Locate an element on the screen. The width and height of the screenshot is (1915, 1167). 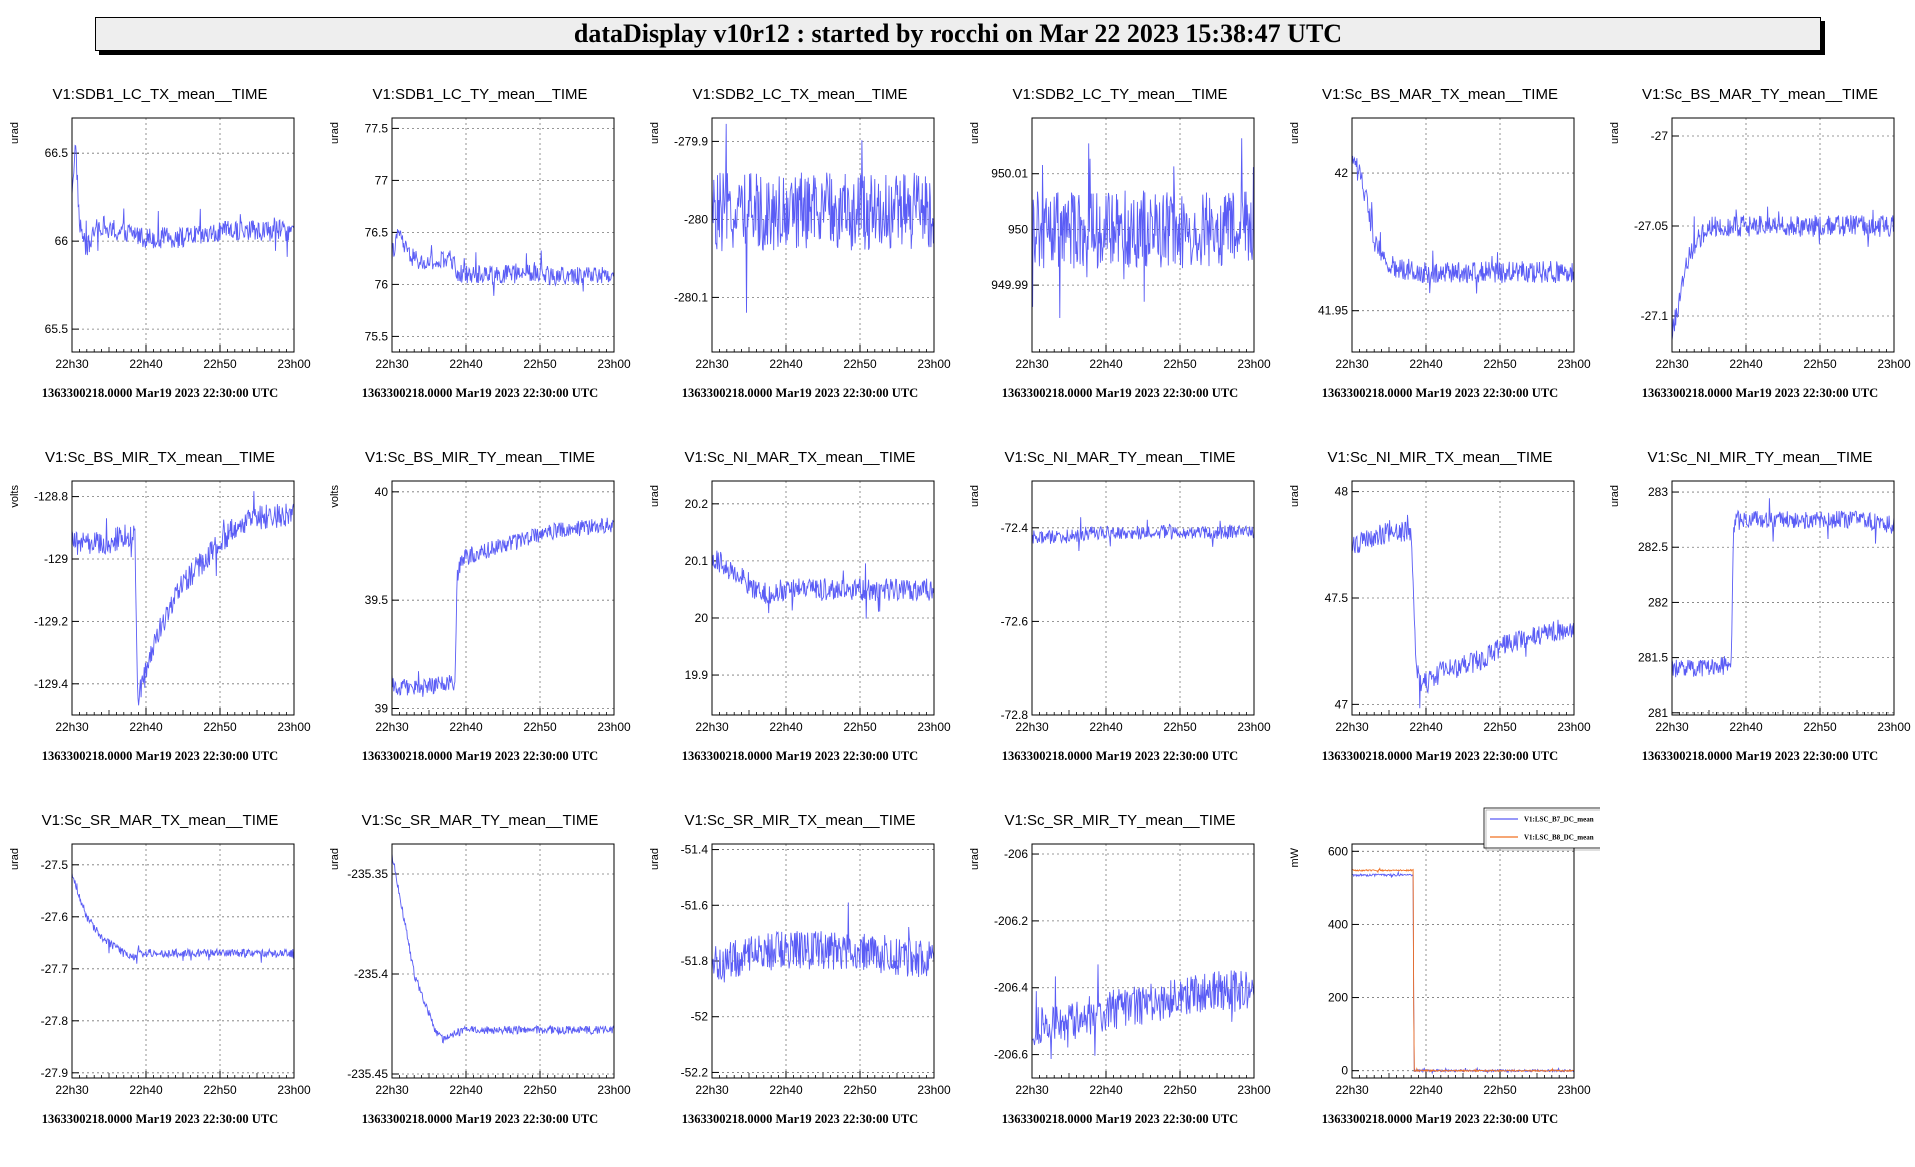
y-tick-label: -279.9 is located at coordinates (691, 141).